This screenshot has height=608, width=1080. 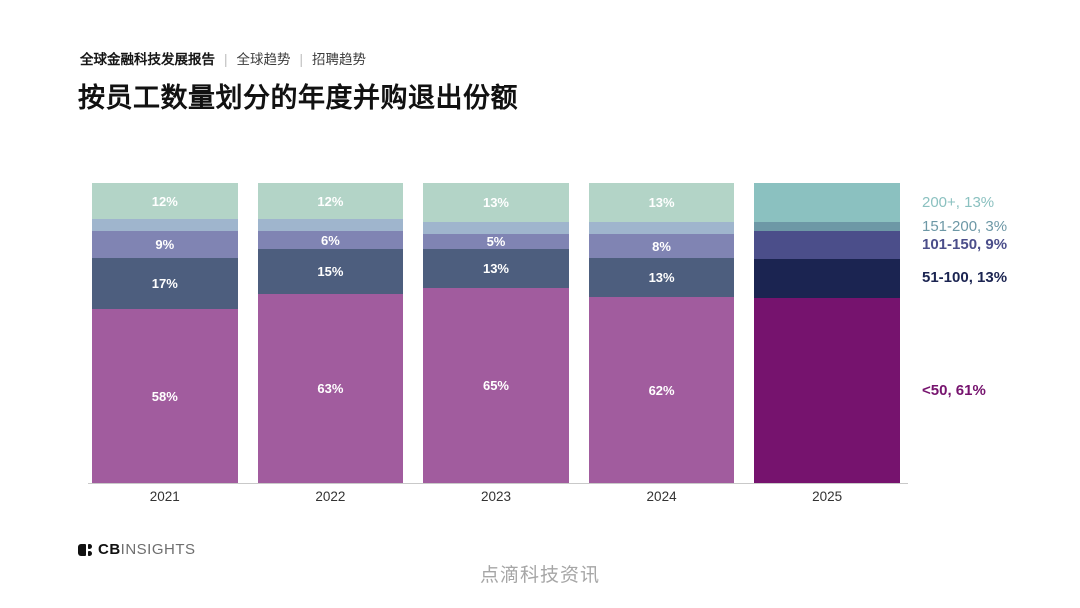 I want to click on bar-segment-2022-101-150: 6%, so click(x=330, y=240).